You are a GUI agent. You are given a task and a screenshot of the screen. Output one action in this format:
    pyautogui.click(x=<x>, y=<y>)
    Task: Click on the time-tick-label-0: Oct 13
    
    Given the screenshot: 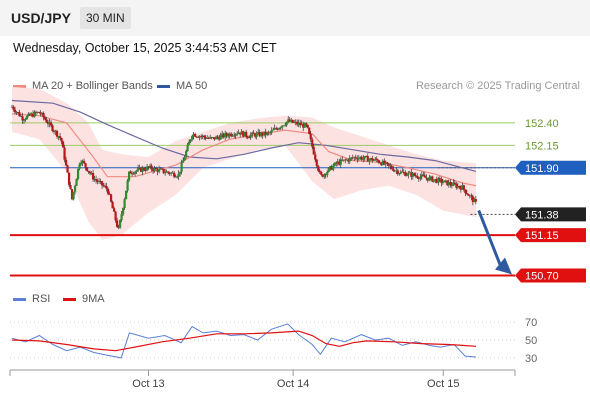 What is the action you would take?
    pyautogui.click(x=148, y=384)
    